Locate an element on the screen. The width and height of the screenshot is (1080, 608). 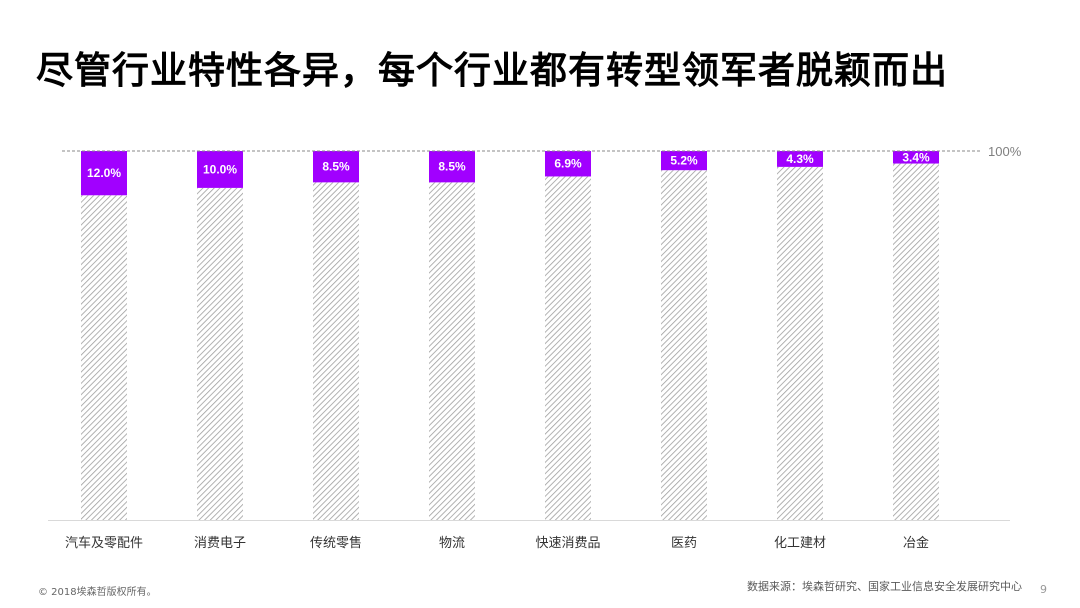
copyright-text: © 2018埃森哲版权所有。 is located at coordinates (97, 592).